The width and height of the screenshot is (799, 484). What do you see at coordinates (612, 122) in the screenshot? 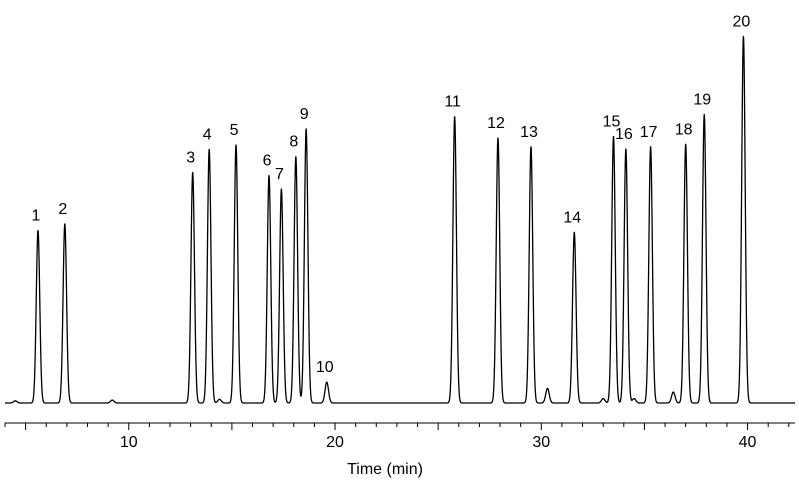
I see `peak-label: 15` at bounding box center [612, 122].